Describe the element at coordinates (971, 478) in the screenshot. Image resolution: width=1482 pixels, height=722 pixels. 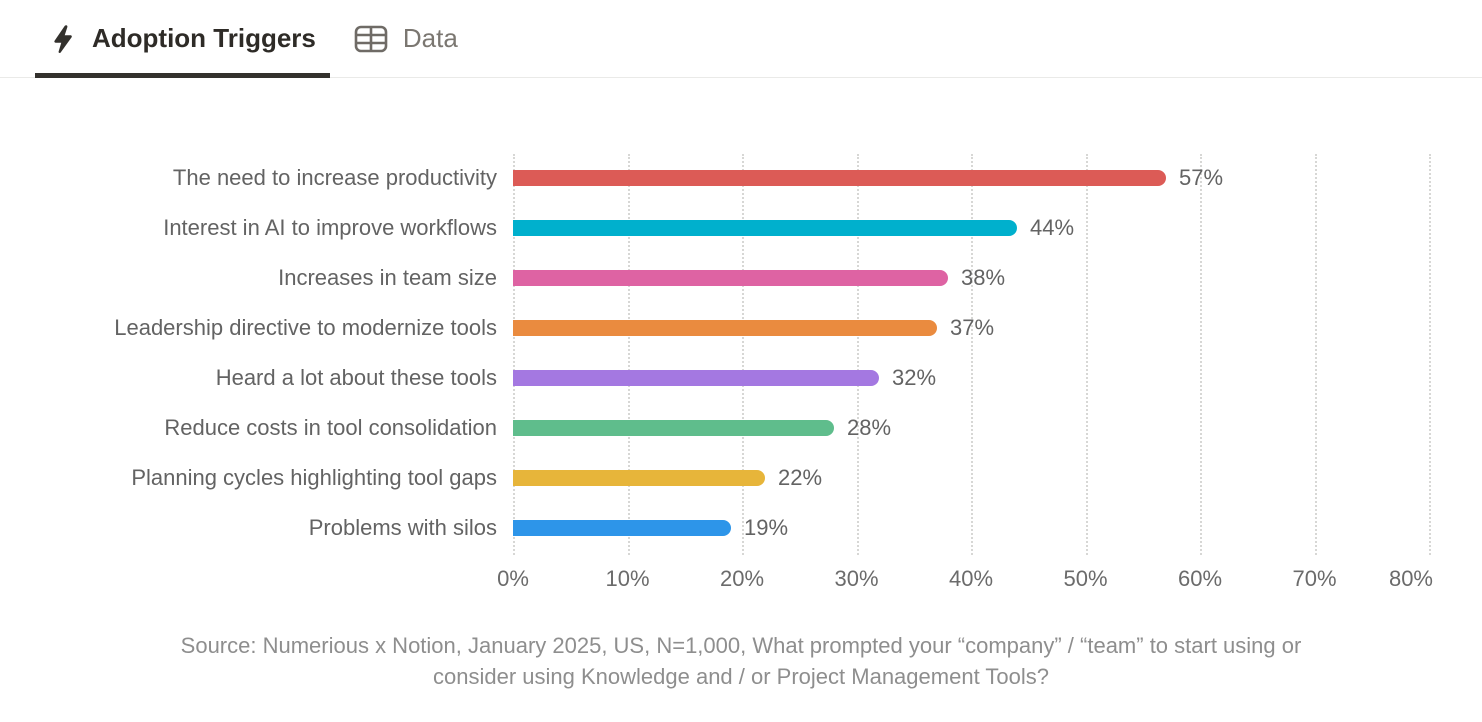
I see `bar-track: 22%` at that location.